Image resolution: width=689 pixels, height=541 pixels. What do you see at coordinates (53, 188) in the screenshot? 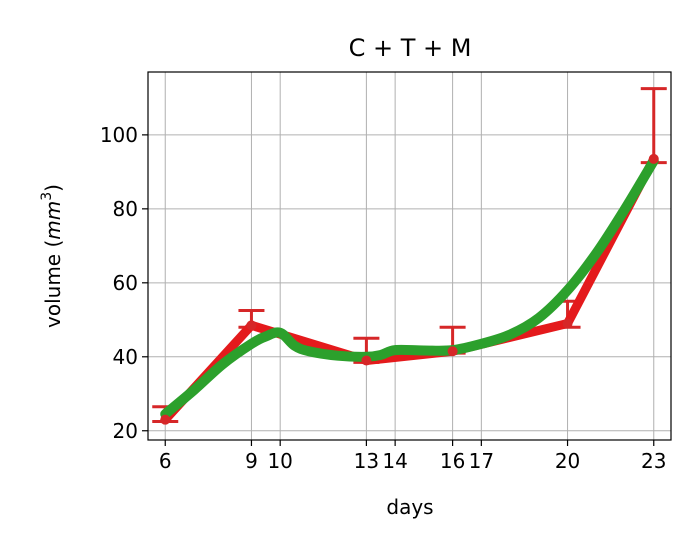
I see `y-axis-label-suffix: )` at bounding box center [53, 188].